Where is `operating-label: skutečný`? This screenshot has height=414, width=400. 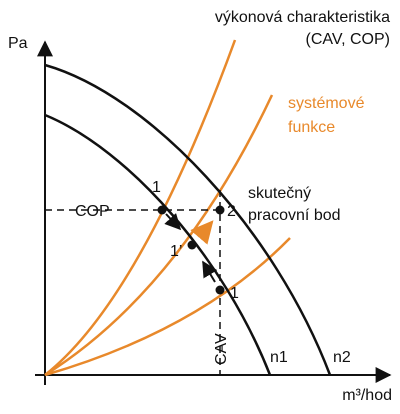 operating-label: skutečný is located at coordinates (279, 193).